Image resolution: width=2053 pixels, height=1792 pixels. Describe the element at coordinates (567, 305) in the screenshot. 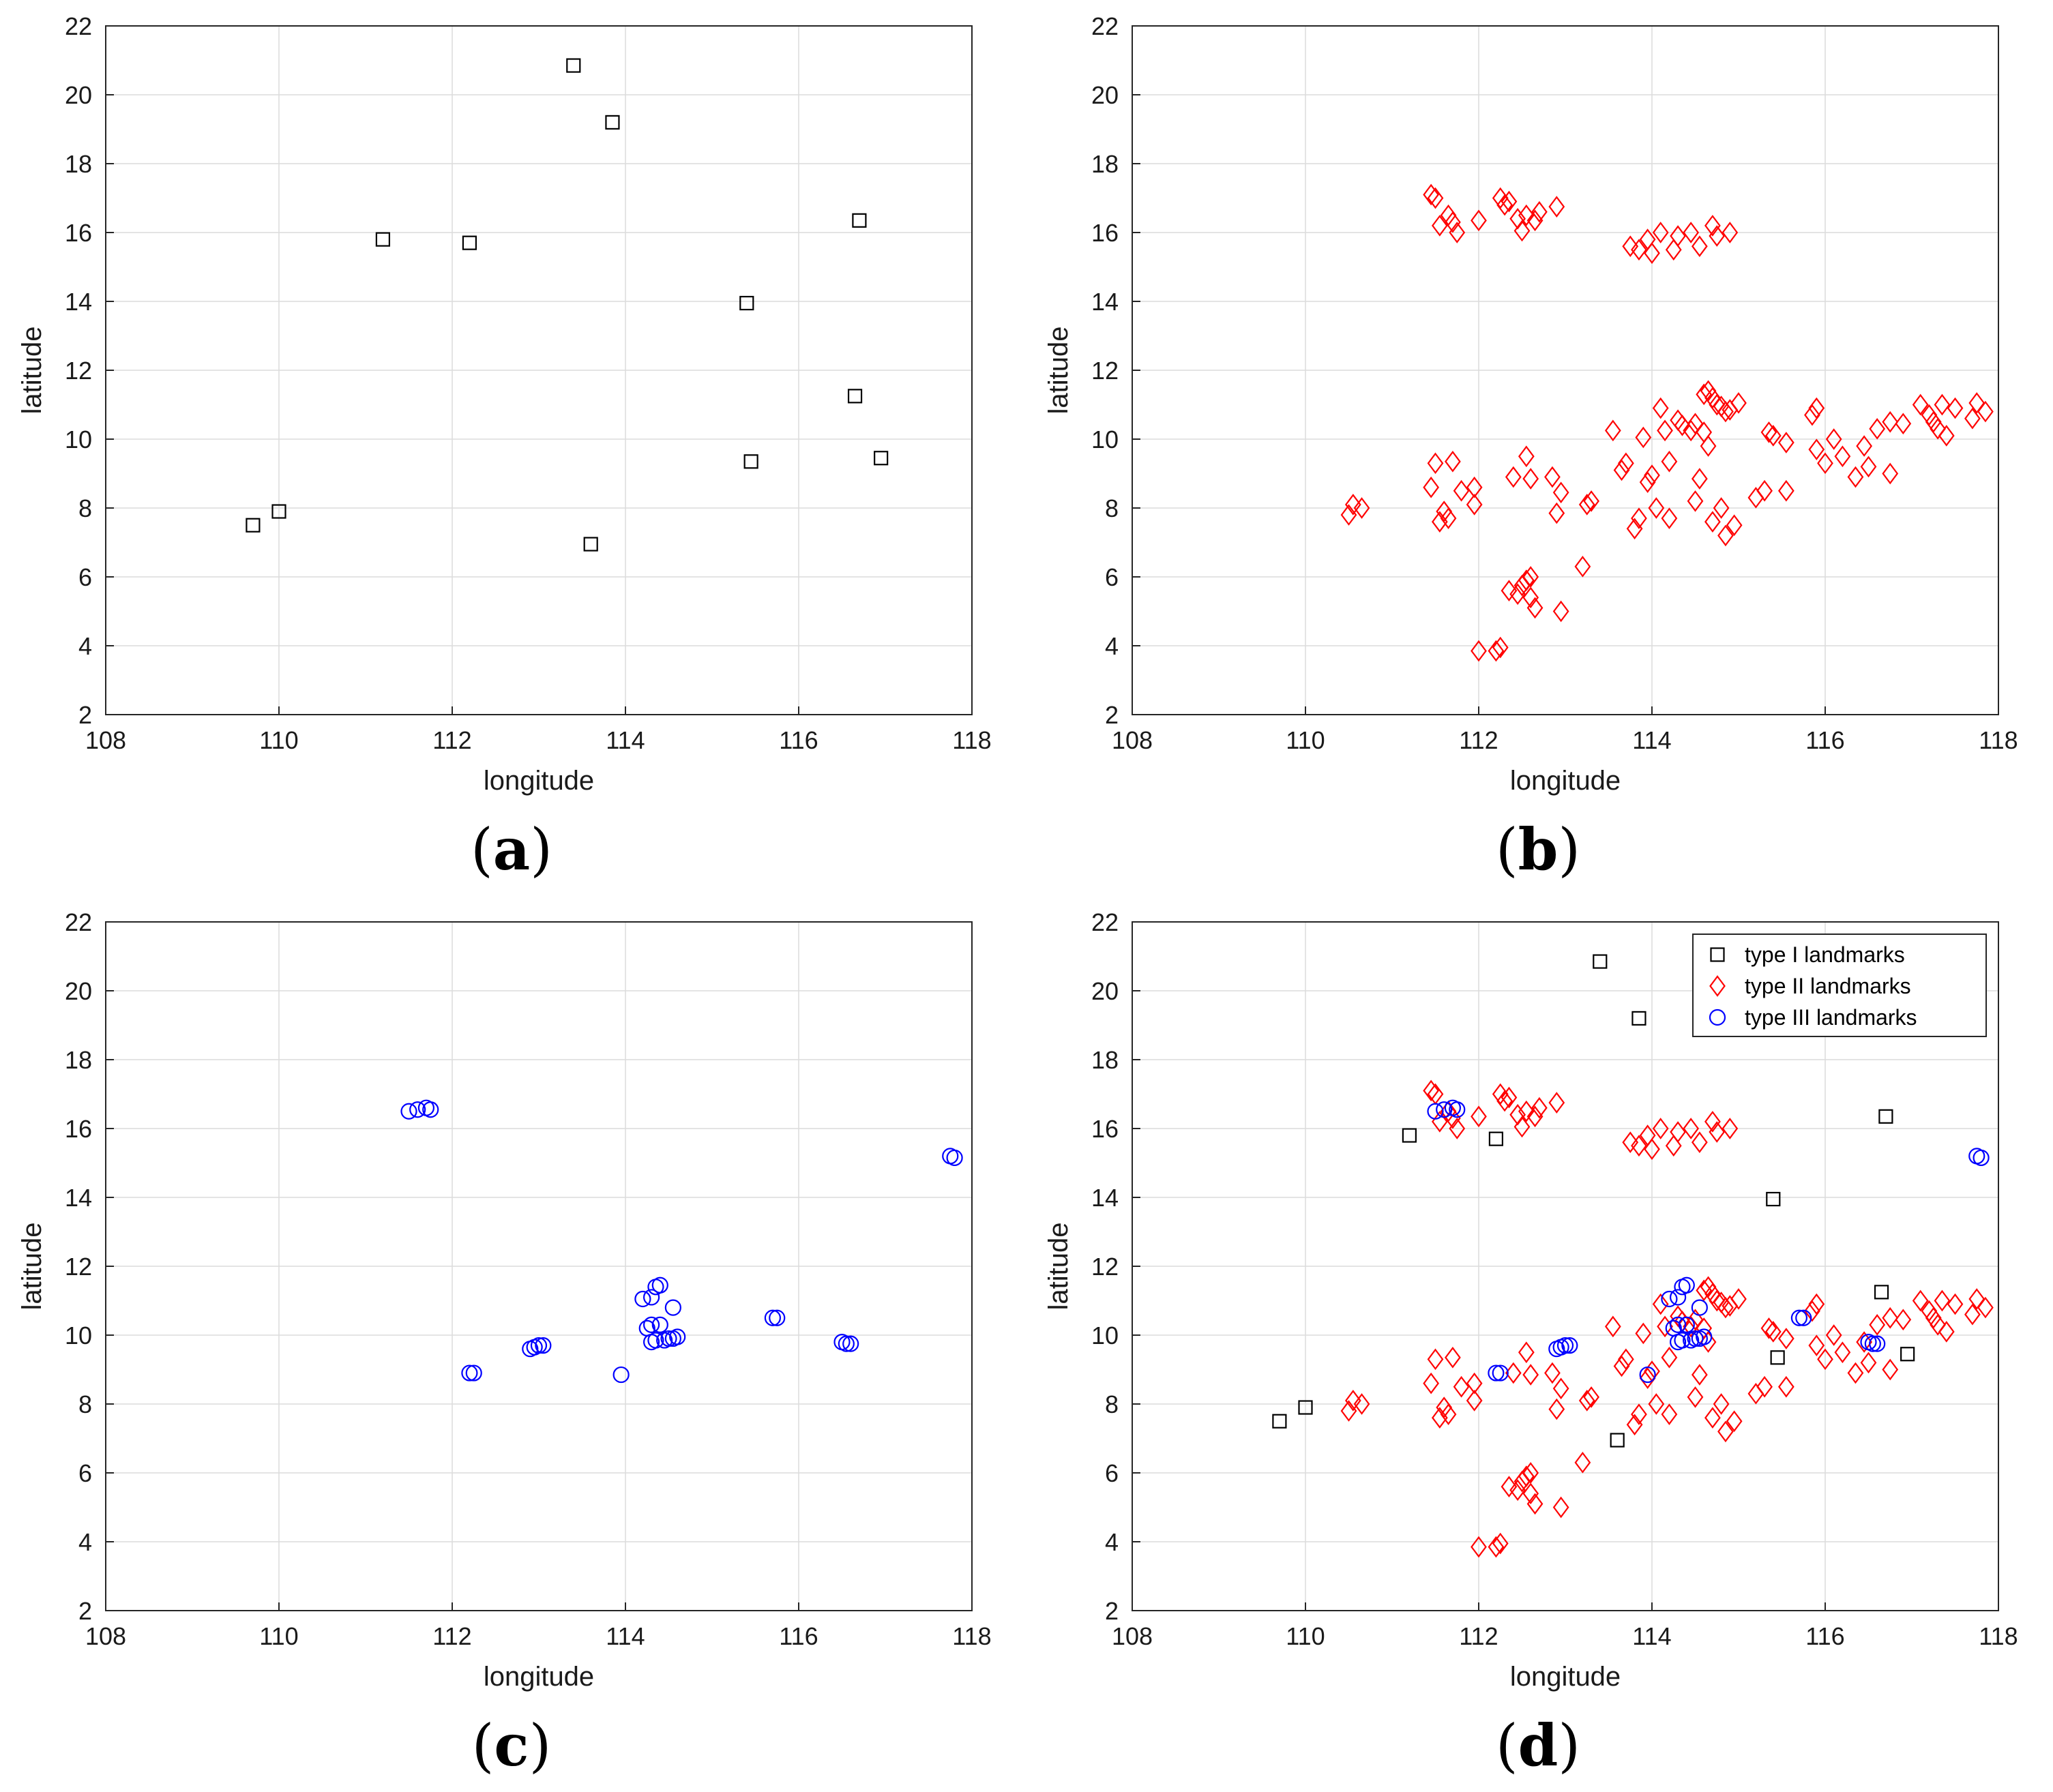

I see `series-square` at that location.